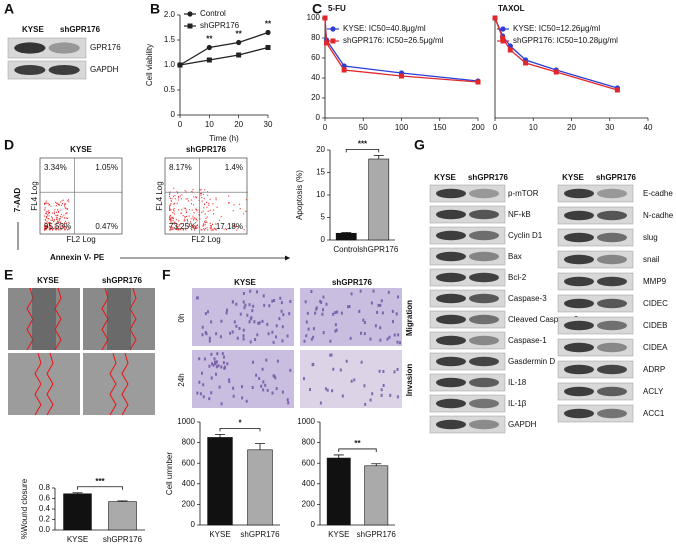 The image size is (676, 554). Describe the element at coordinates (320, 172) in the screenshot. I see `y-tick-label: 15` at that location.